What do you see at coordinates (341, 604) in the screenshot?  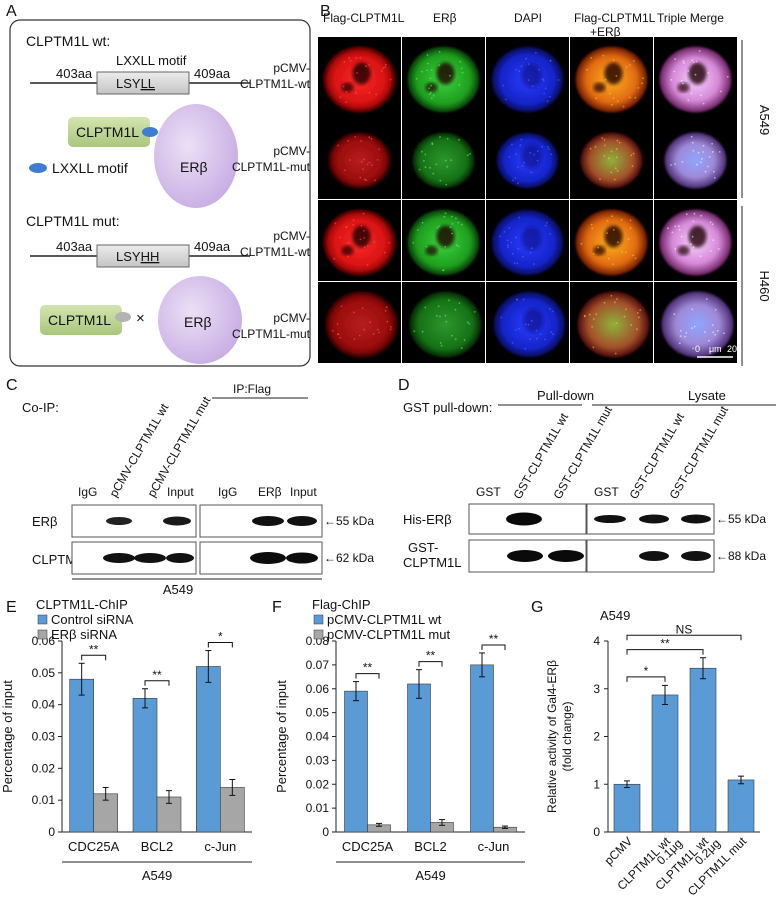 I see `chart-title: Flag-ChIP` at bounding box center [341, 604].